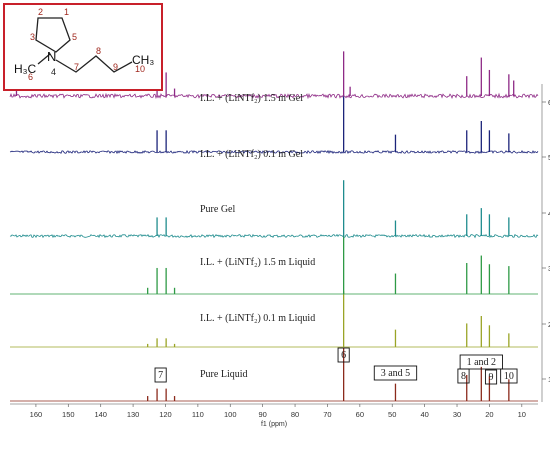  Describe the element at coordinates (295, 414) in the screenshot. I see `x-tick-label: 80` at that location.